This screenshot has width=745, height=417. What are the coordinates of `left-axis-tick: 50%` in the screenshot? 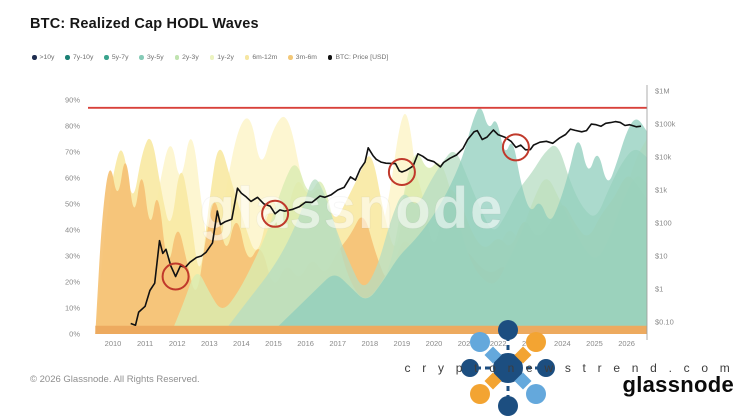 It's located at (72, 204).